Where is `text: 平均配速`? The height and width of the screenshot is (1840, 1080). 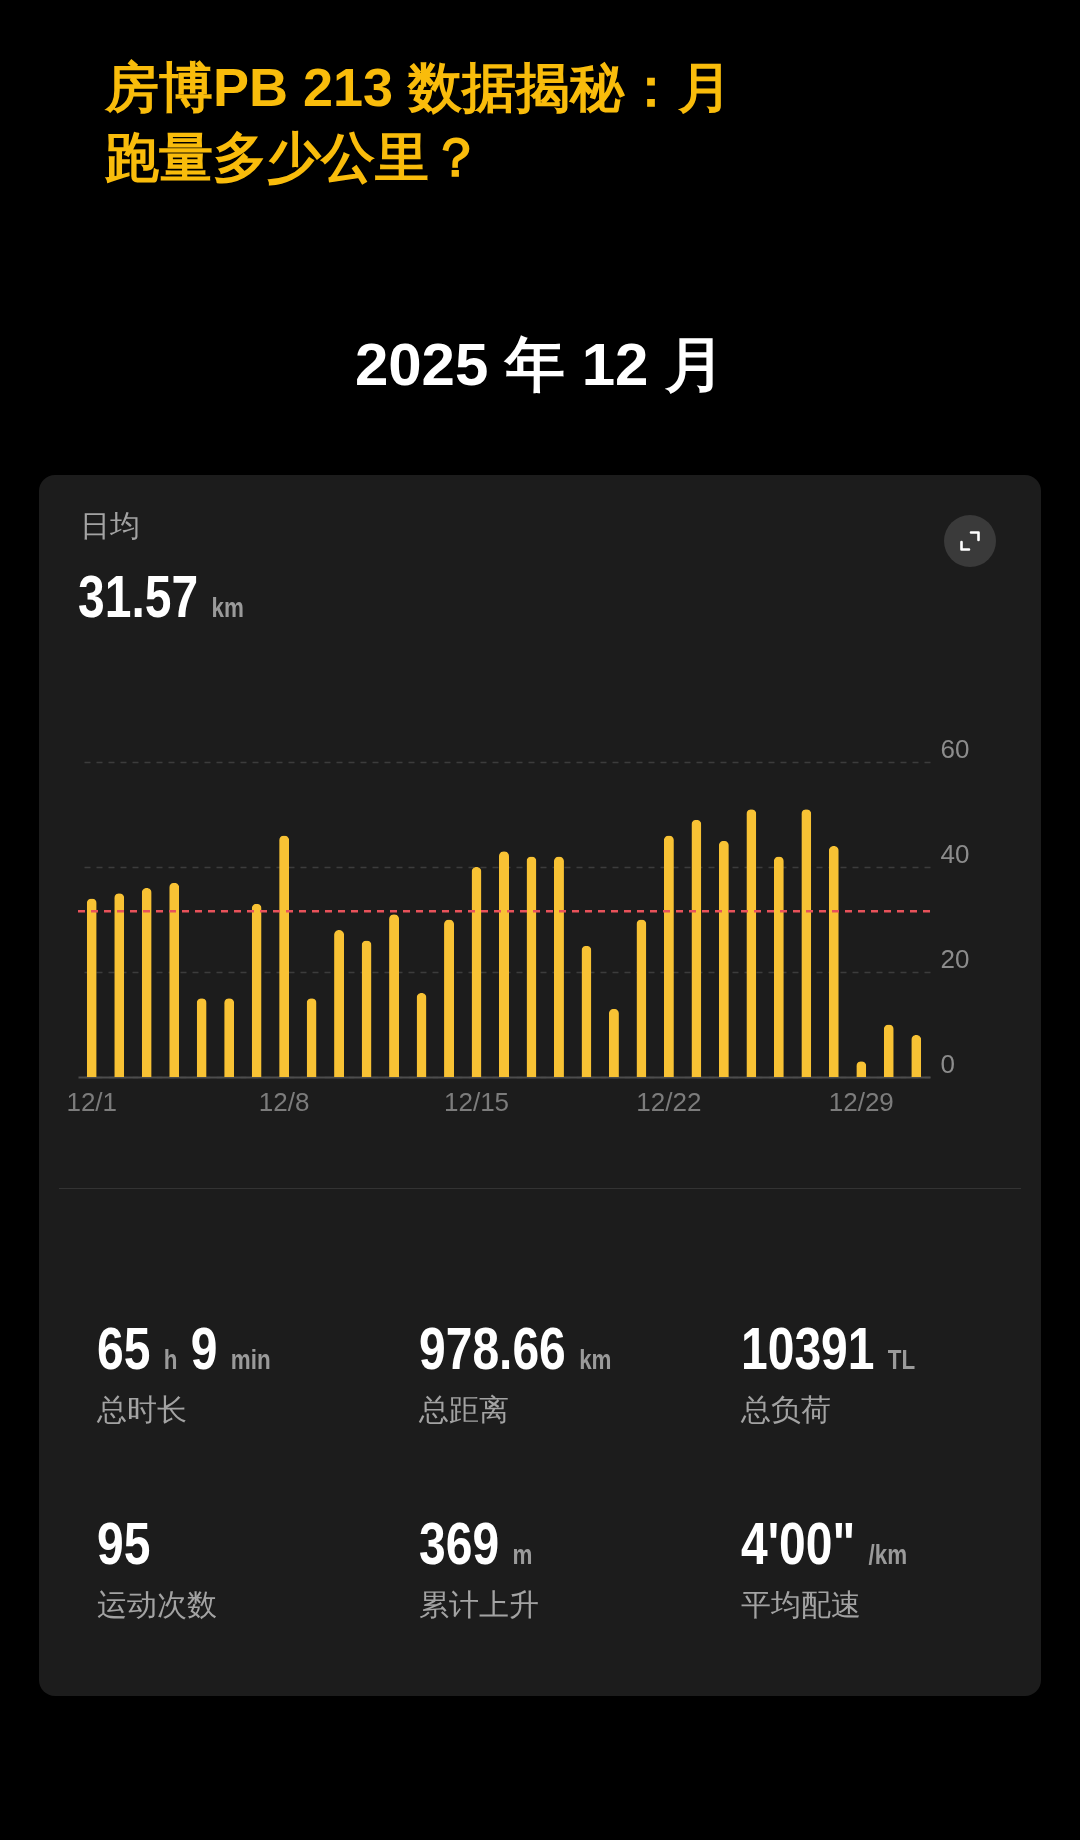 text: 平均配速 is located at coordinates (801, 1604).